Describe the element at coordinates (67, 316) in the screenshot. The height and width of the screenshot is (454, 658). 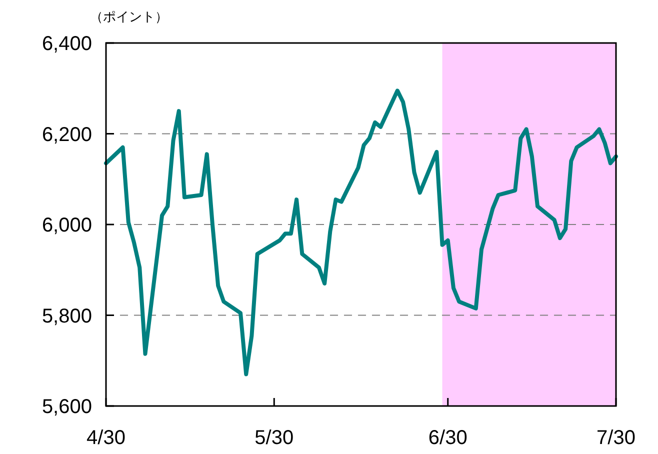
I see `y-tick-label: 5,800` at that location.